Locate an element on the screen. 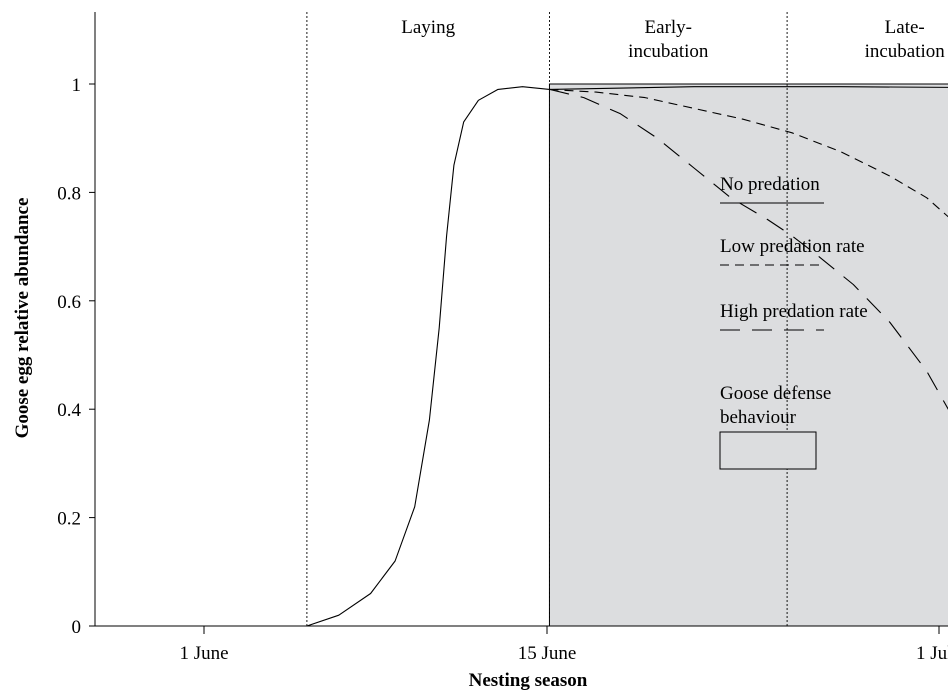 Image resolution: width=948 pixels, height=690 pixels. x-tick-label: 15 June is located at coordinates (547, 653).